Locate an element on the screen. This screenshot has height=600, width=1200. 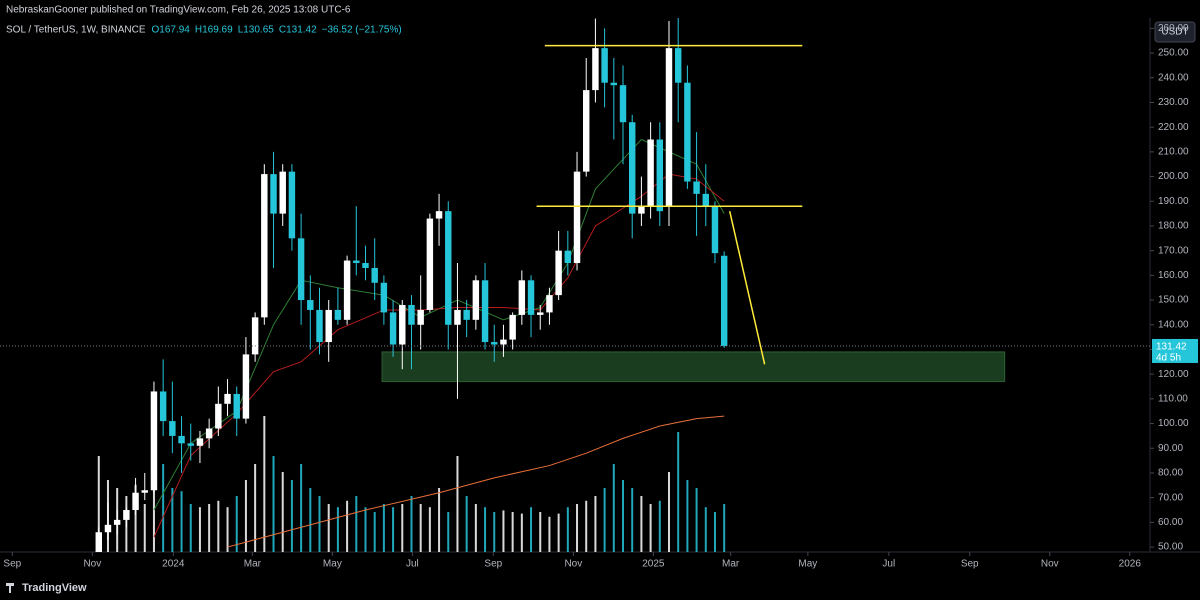
y-tick-label: 190.00 is located at coordinates (1173, 201).